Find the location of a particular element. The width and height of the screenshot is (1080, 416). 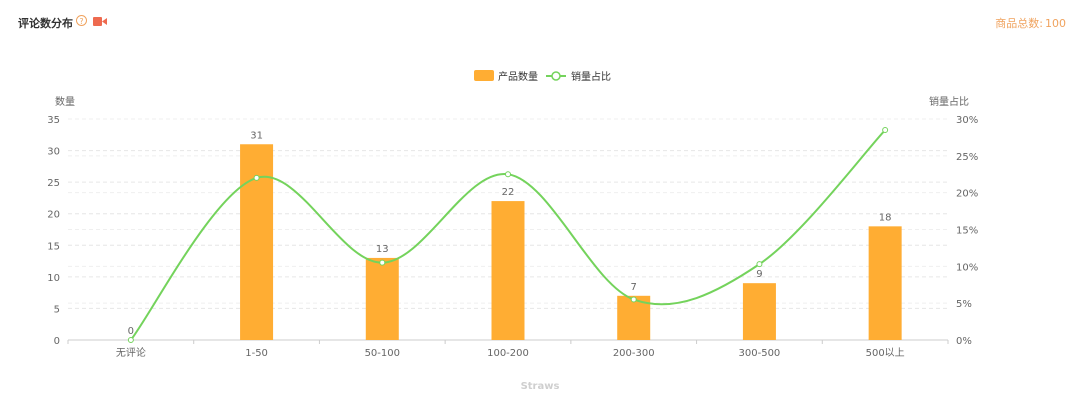

x-axis-tick-label: 100-200 is located at coordinates (508, 353).